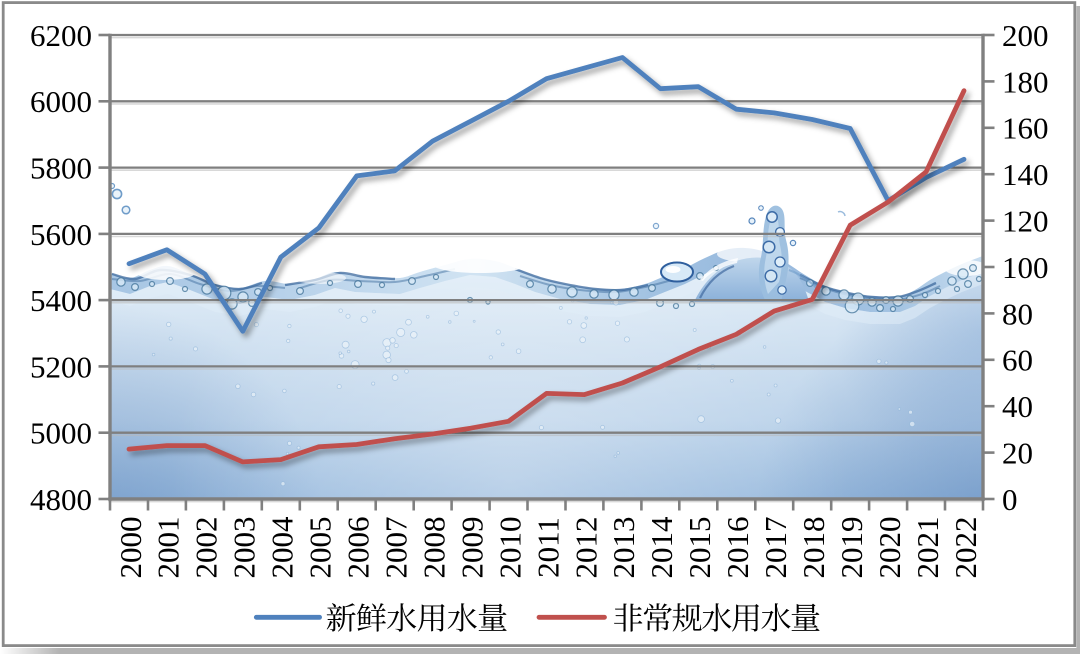 This screenshot has height=654, width=1080. What do you see at coordinates (775, 548) in the screenshot?
I see `svg-text: 2017` at bounding box center [775, 548].